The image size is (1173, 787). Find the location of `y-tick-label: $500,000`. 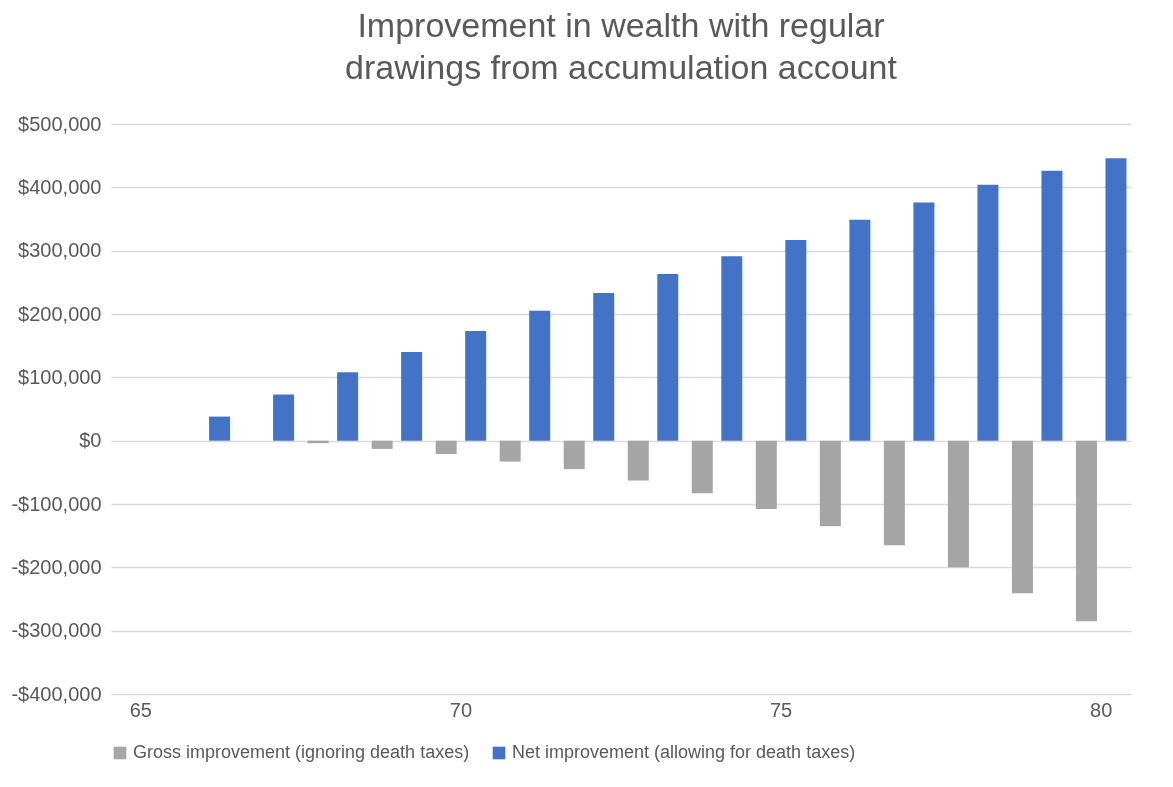

y-tick-label: $500,000 is located at coordinates (60, 123).